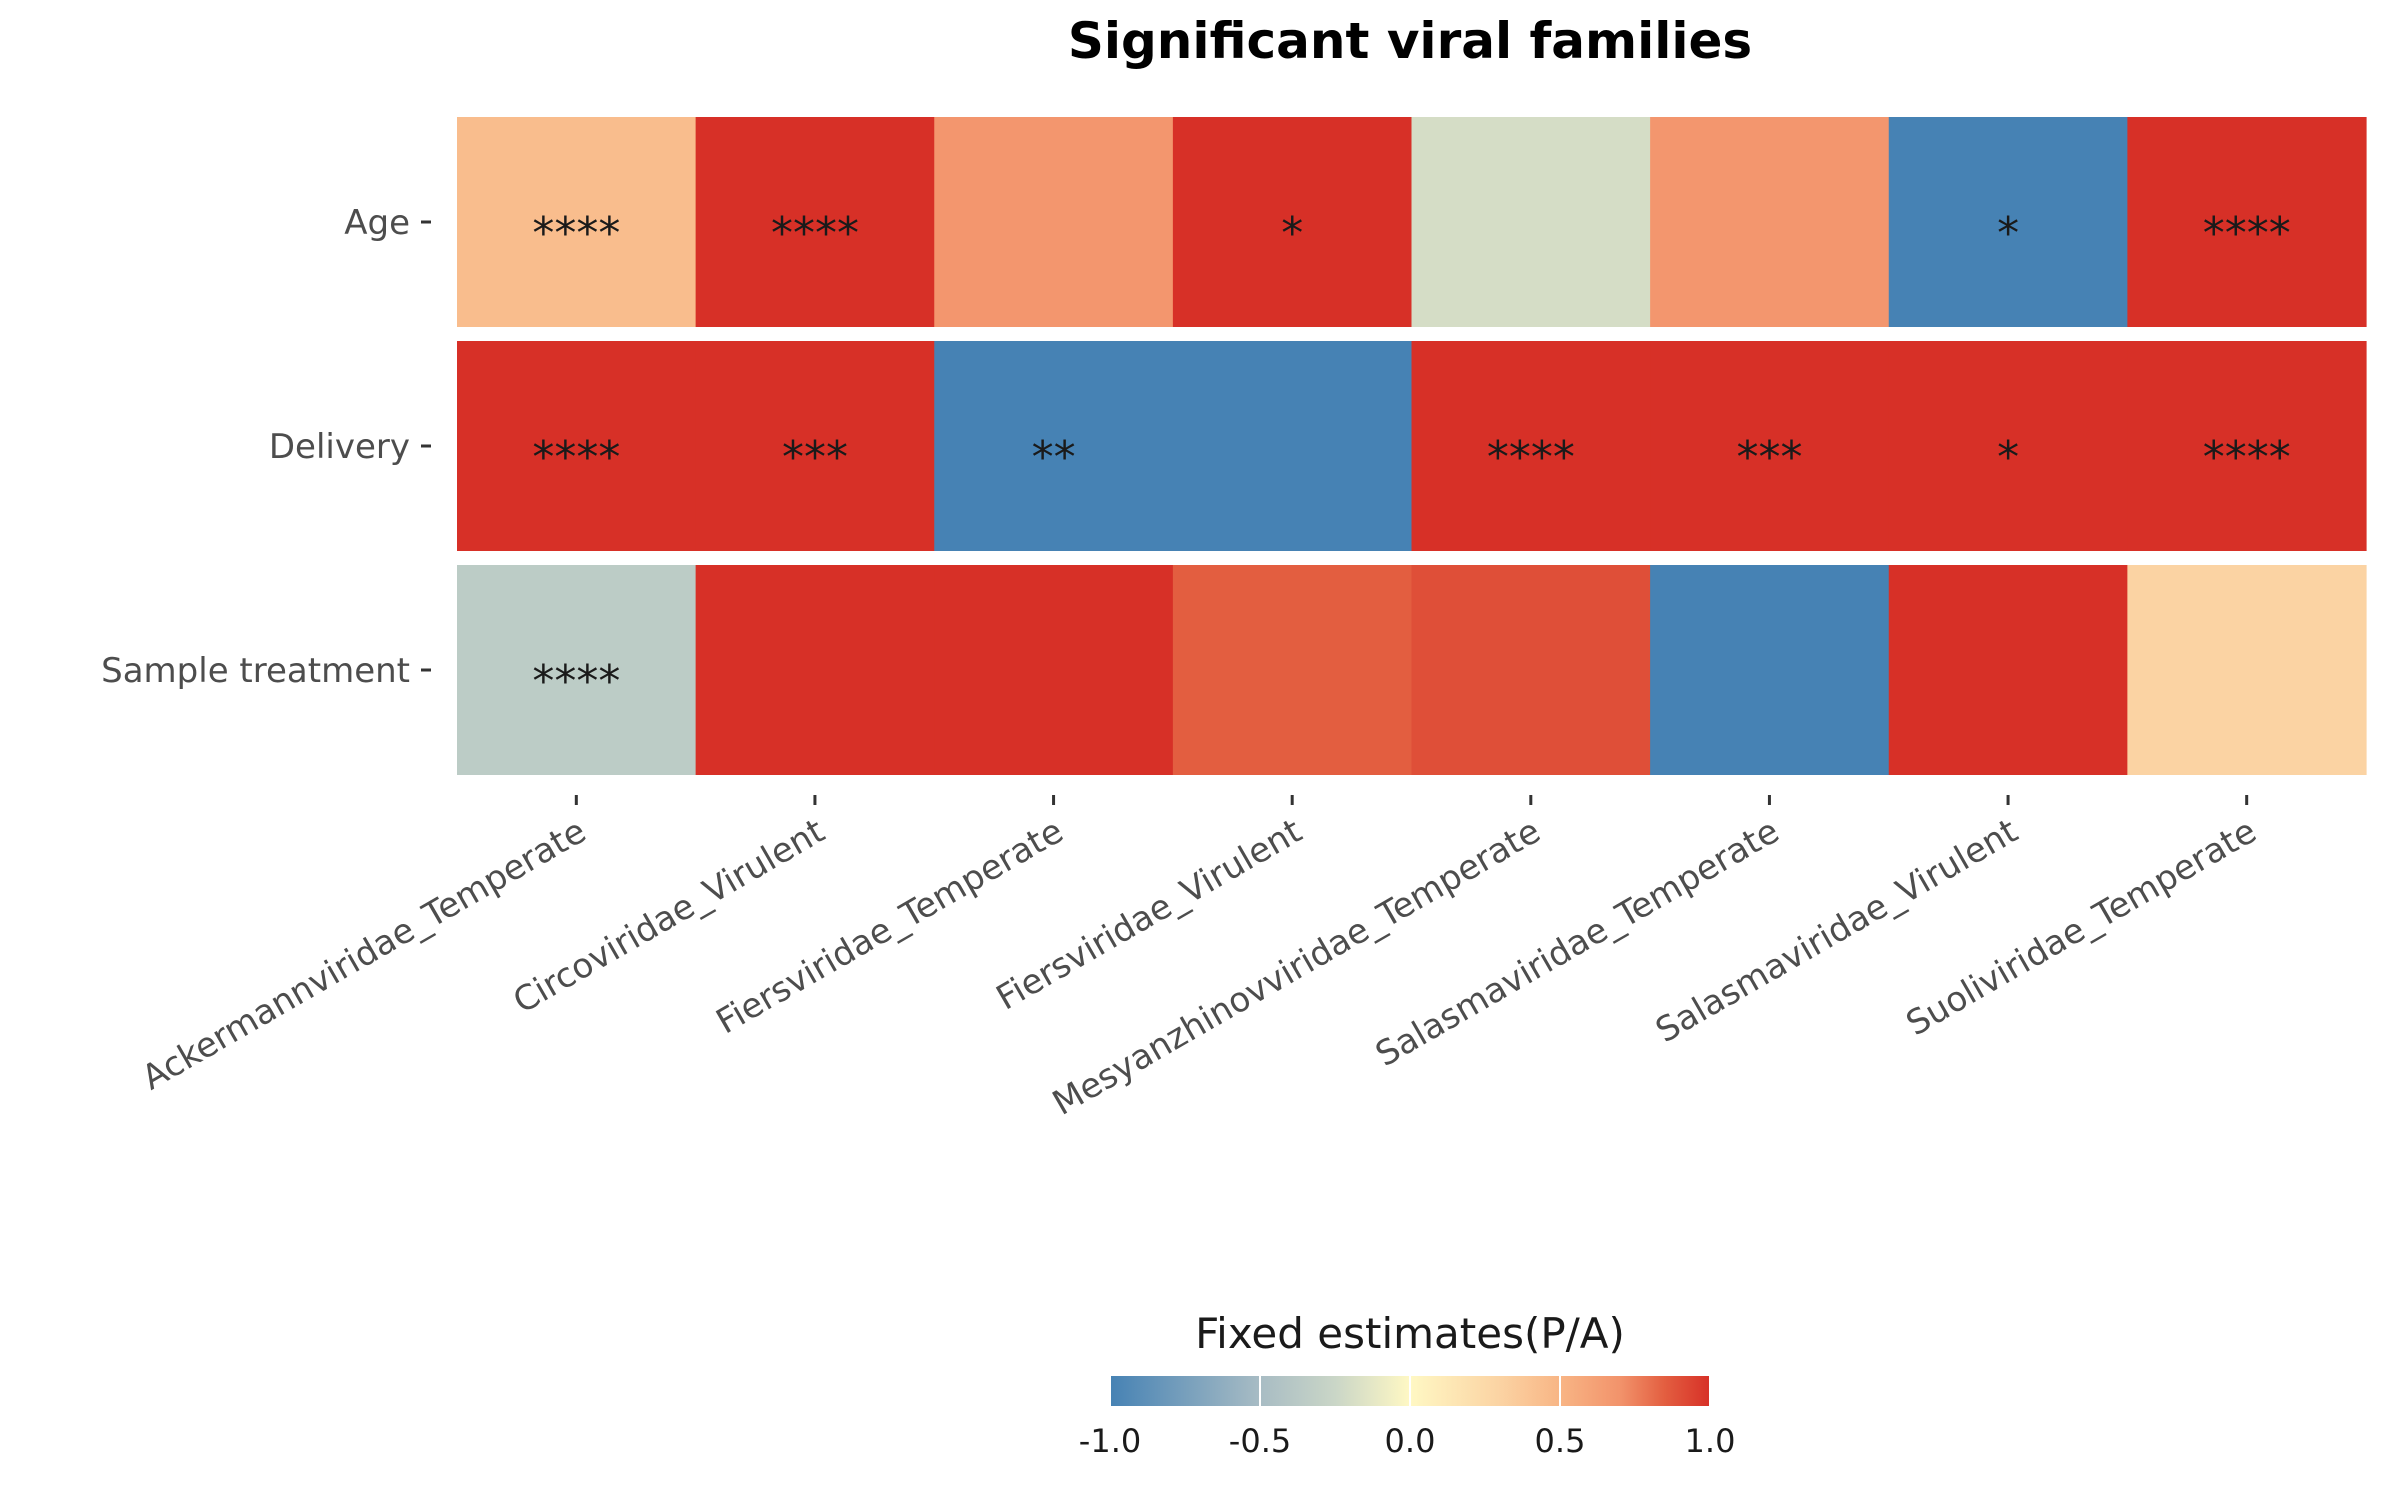  What do you see at coordinates (1410, 1333) in the screenshot?
I see `legend-title: Fixed estimates(P/A)` at bounding box center [1410, 1333].